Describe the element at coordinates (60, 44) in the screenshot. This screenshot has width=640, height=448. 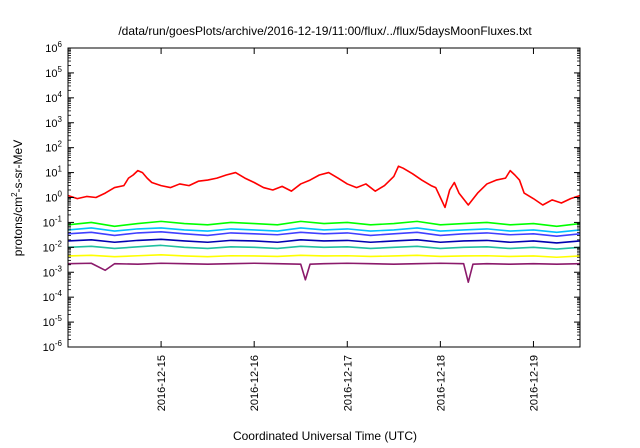
I see `y-tick-exponent: 6` at that location.